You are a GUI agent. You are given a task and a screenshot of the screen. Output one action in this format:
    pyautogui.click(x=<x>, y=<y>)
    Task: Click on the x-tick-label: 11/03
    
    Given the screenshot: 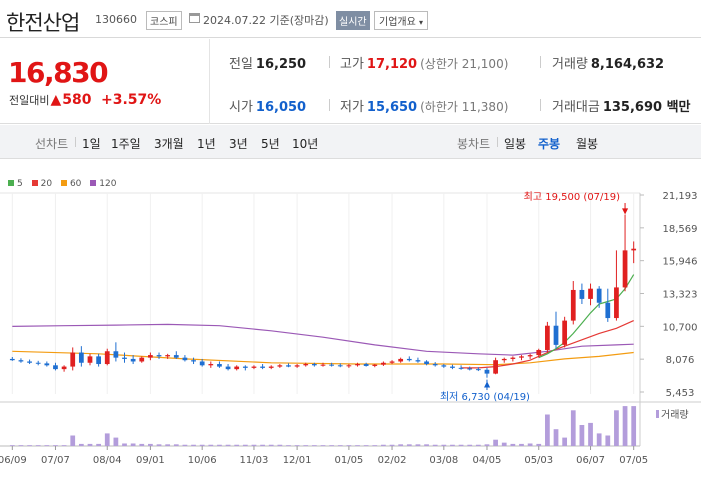 What is the action you would take?
    pyautogui.click(x=254, y=460)
    